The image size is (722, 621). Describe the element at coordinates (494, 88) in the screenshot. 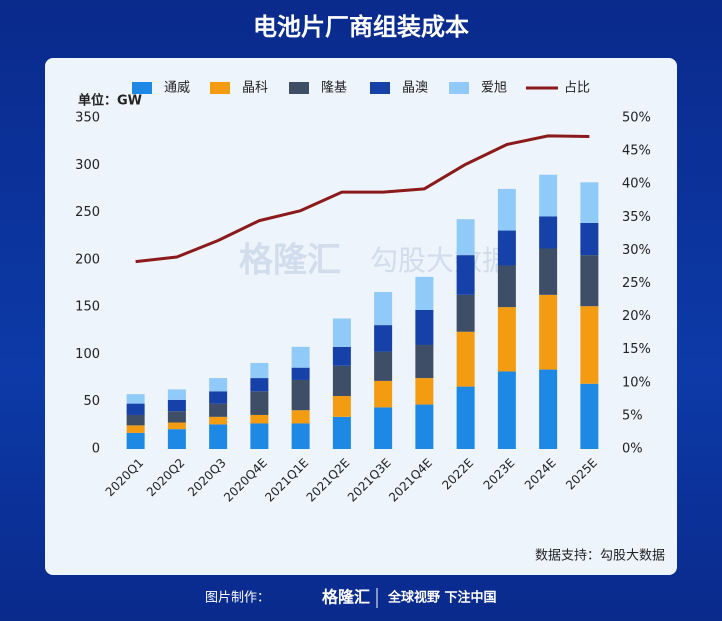

I see `legend-label: 爱旭` at that location.